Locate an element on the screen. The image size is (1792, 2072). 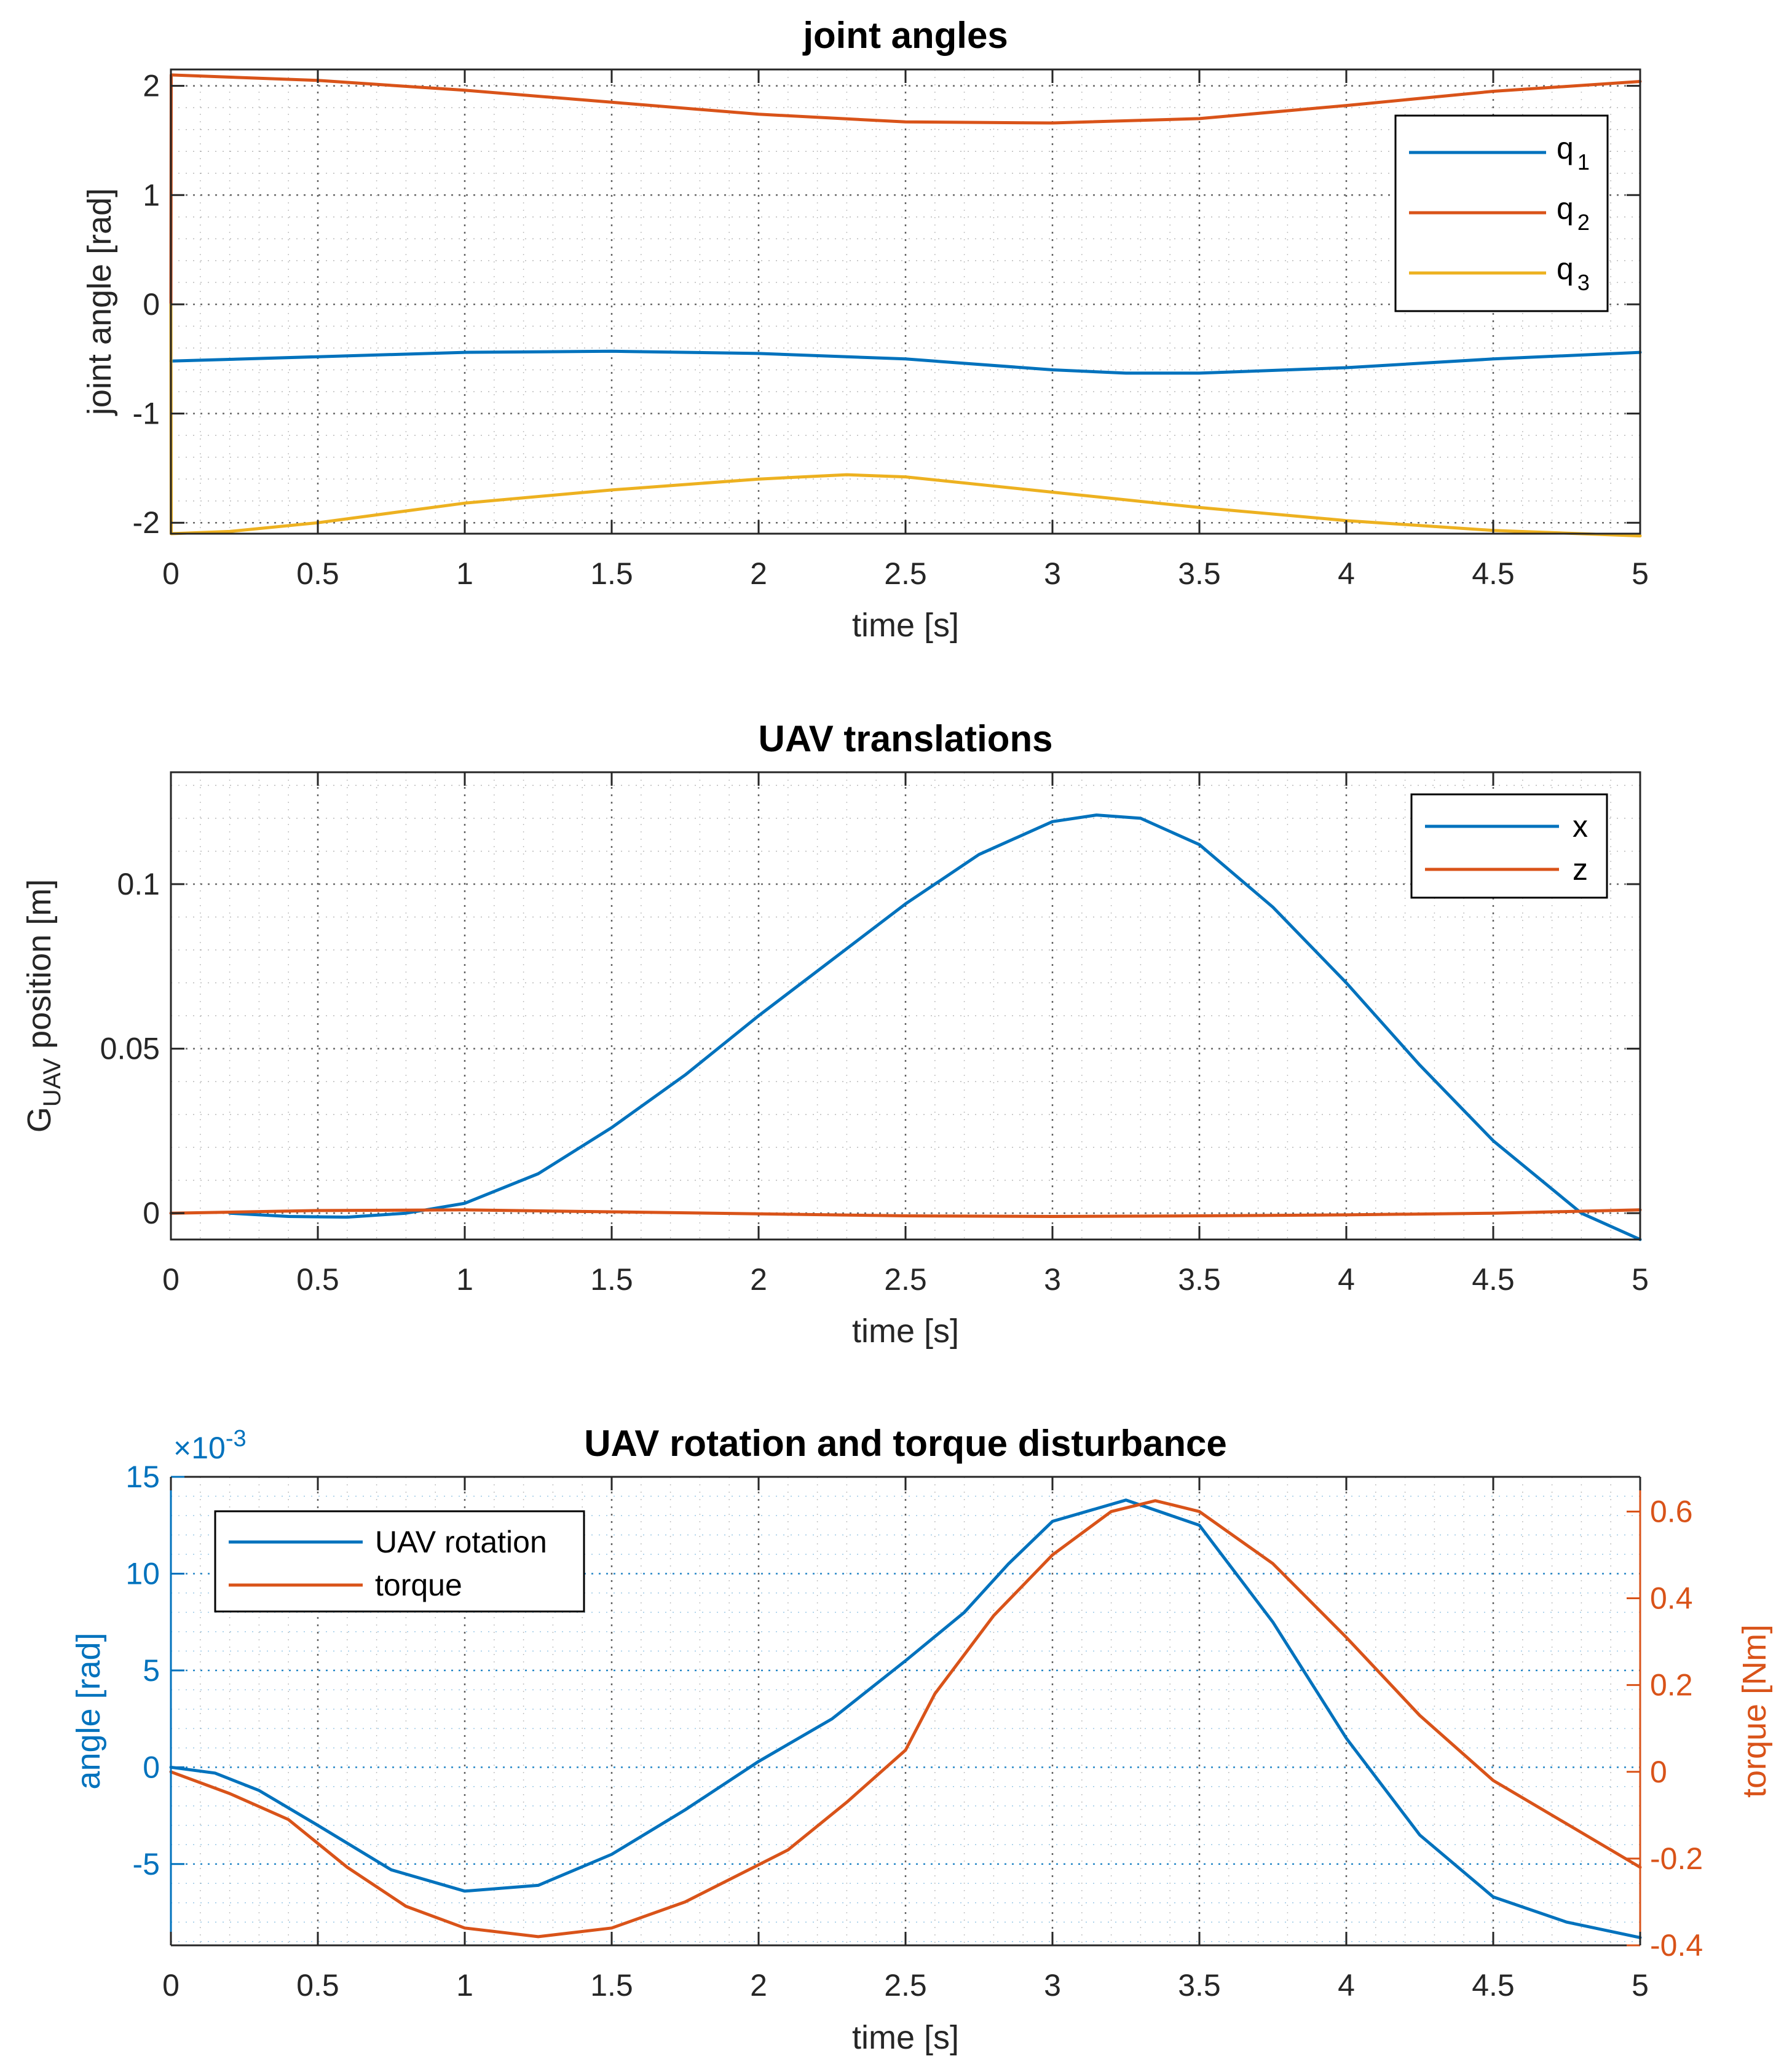
chart-title: joint angles is located at coordinates (905, 35).